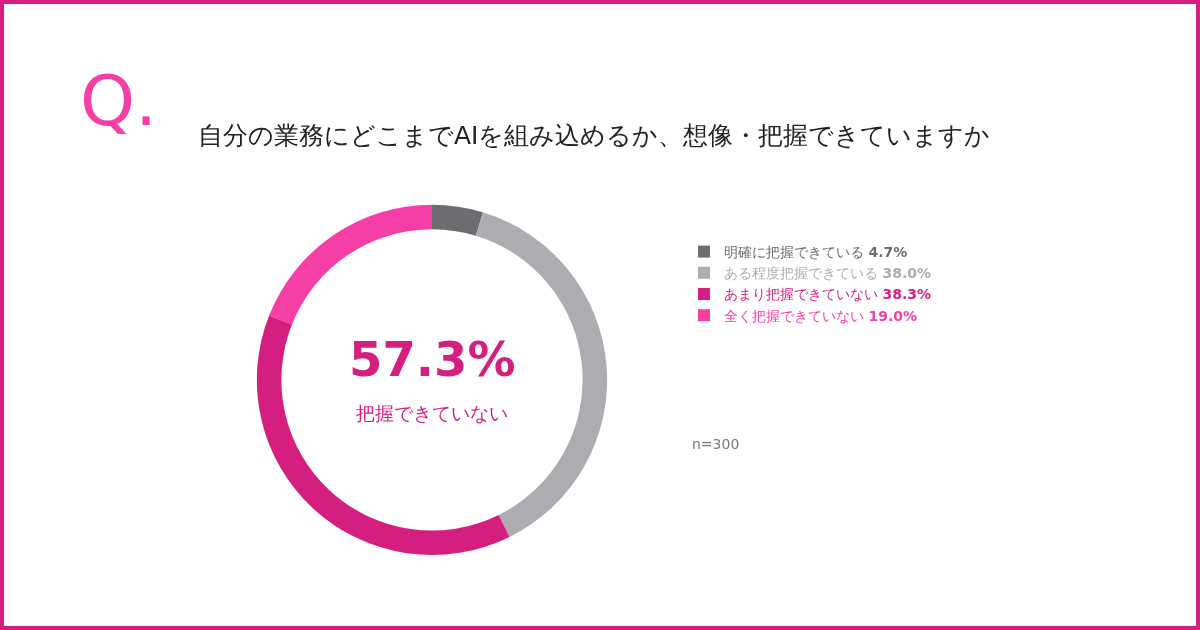  What do you see at coordinates (119, 101) in the screenshot?
I see `text: Q.` at bounding box center [119, 101].